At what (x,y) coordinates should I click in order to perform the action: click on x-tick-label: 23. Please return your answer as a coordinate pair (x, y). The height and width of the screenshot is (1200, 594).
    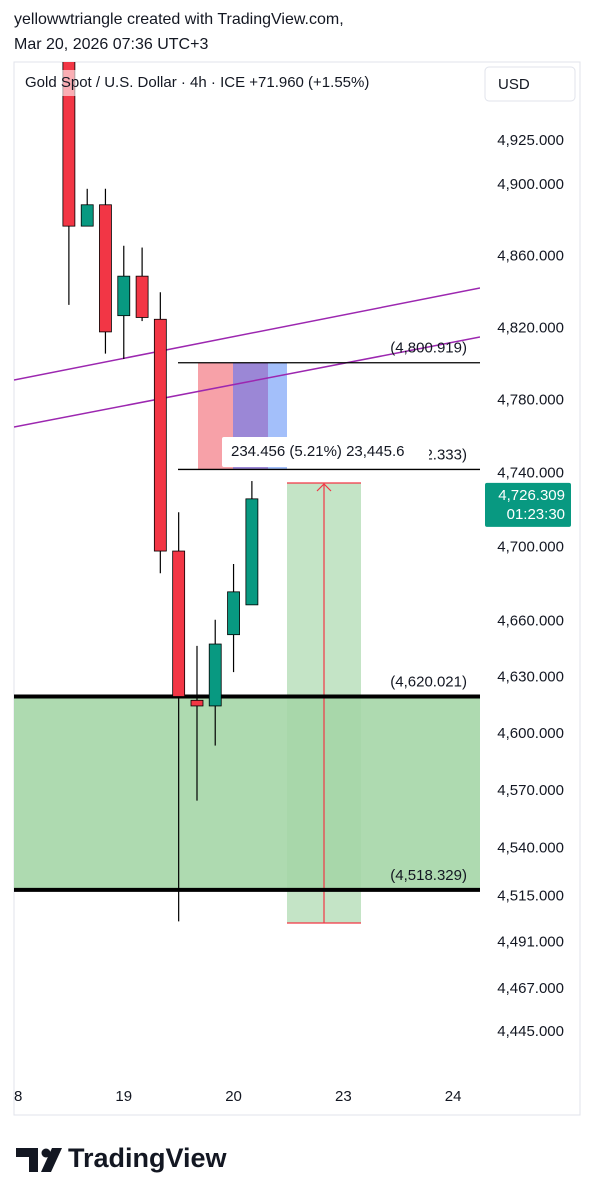
    Looking at the image, I should click on (343, 1096).